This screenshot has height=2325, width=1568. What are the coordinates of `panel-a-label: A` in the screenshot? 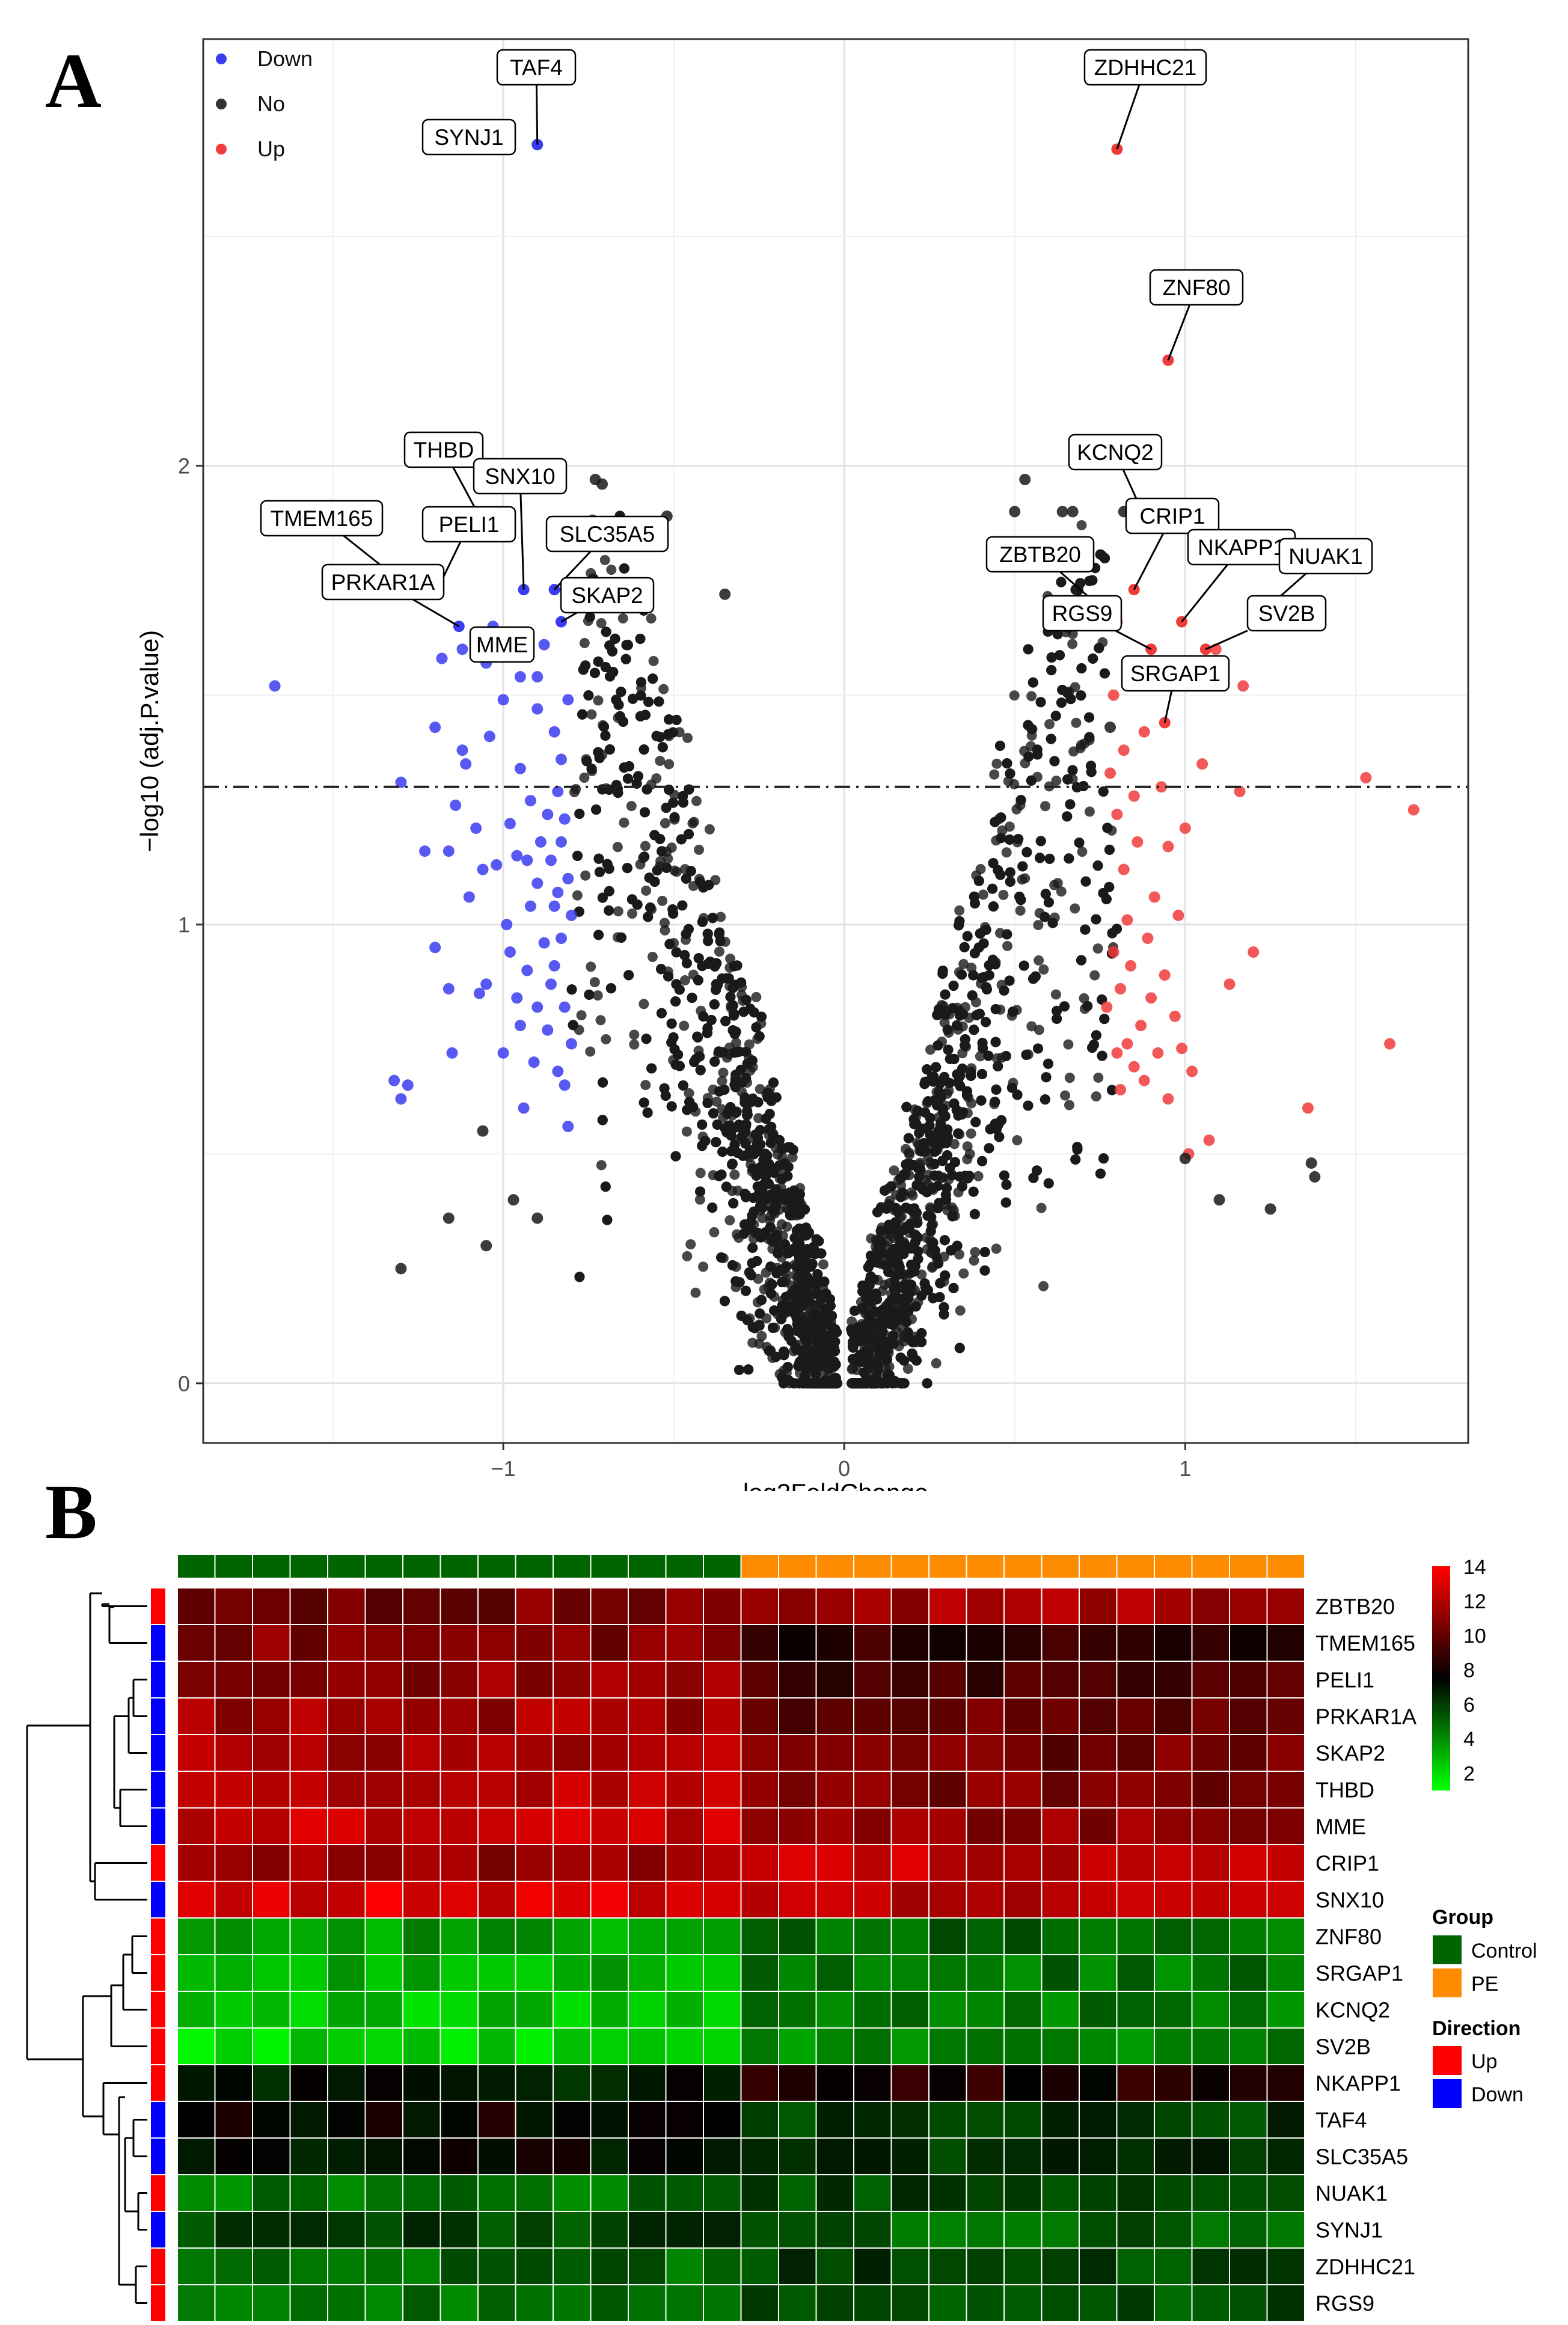 It's located at (73, 81).